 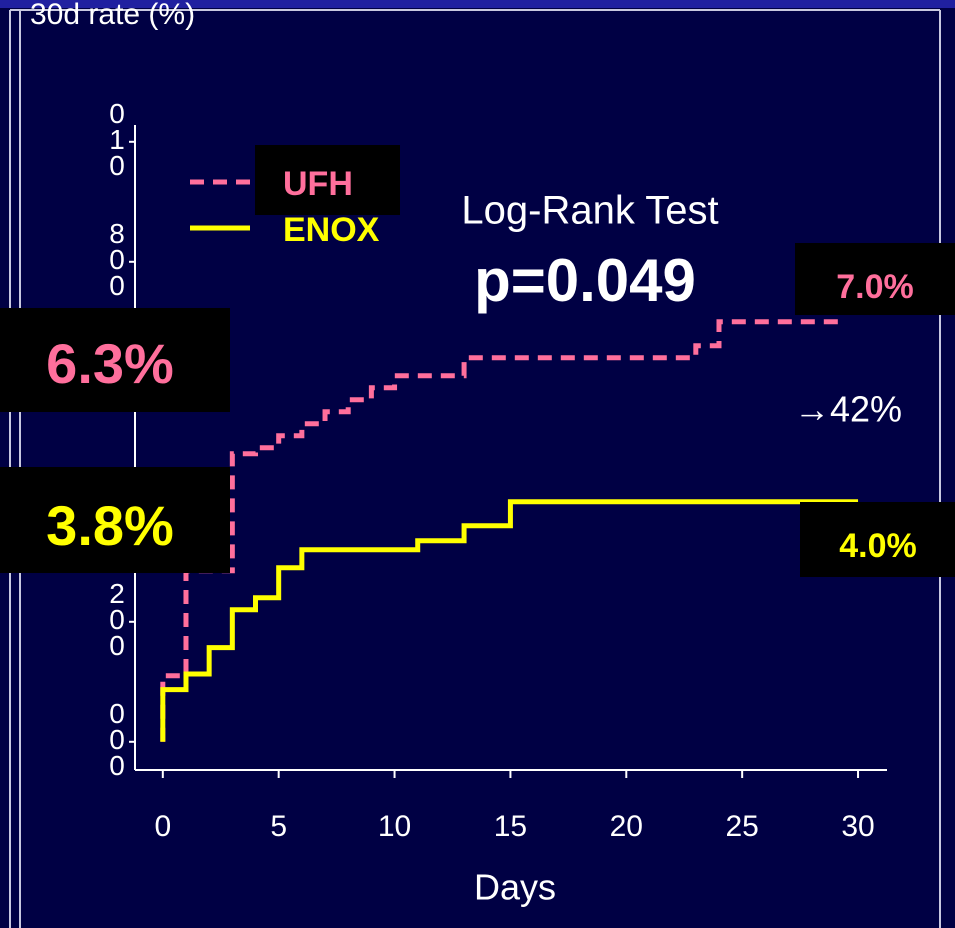 I want to click on legend-label: UFH, so click(x=318, y=184).